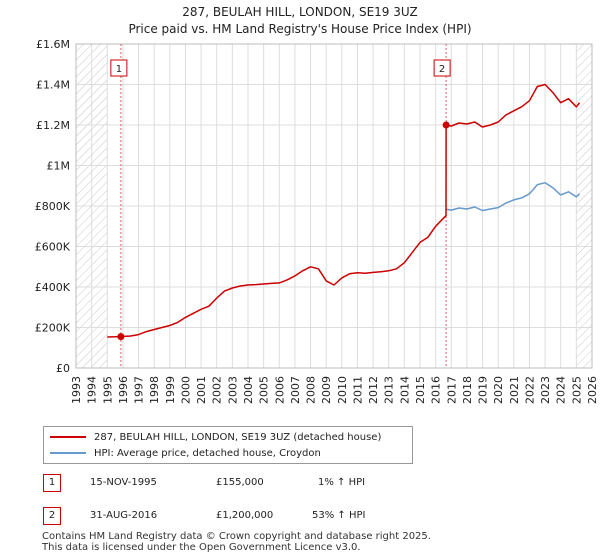 The width and height of the screenshot is (600, 560). Describe the element at coordinates (53, 206) in the screenshot. I see `y-tick-label: £800K` at that location.